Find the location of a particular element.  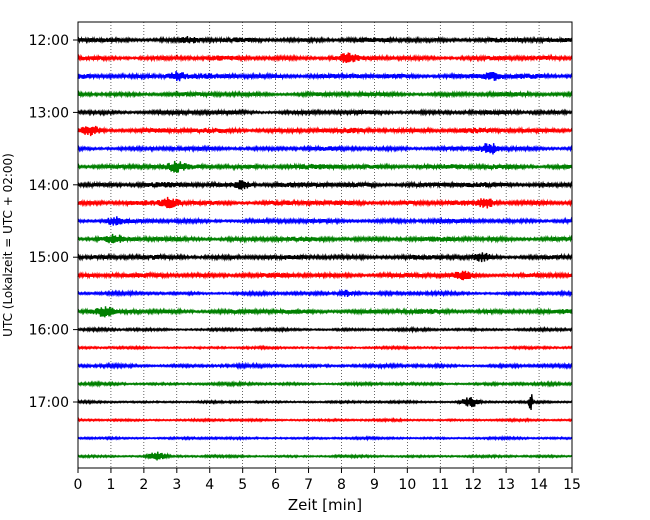

x-tick-label: 1 is located at coordinates (110, 485).